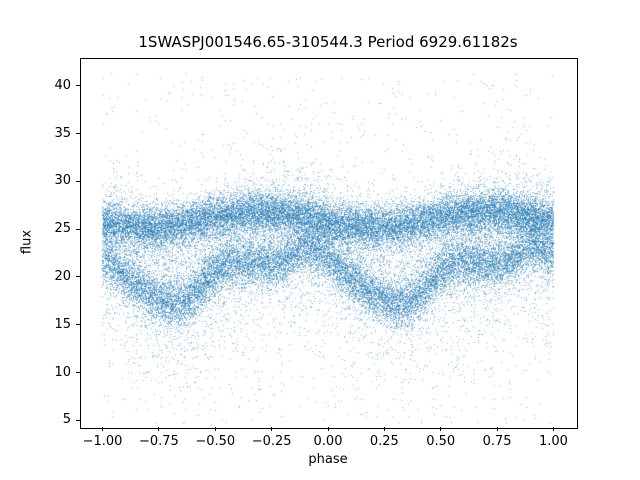  Describe the element at coordinates (66, 420) in the screenshot. I see `y-tick-label: 5` at that location.